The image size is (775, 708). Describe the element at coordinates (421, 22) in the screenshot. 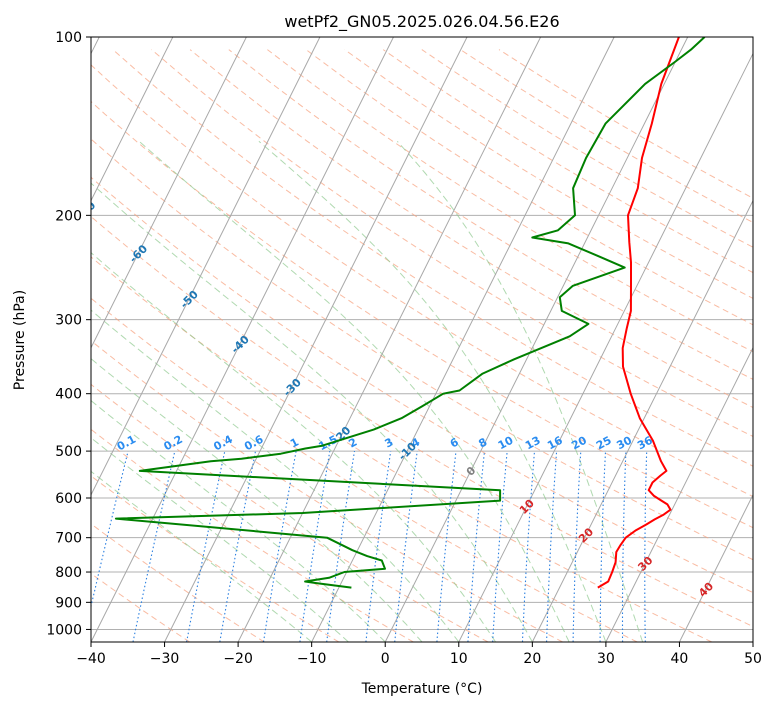

I see `chart-title: wetPf2_GN05.2025.026.04.56.E26` at that location.